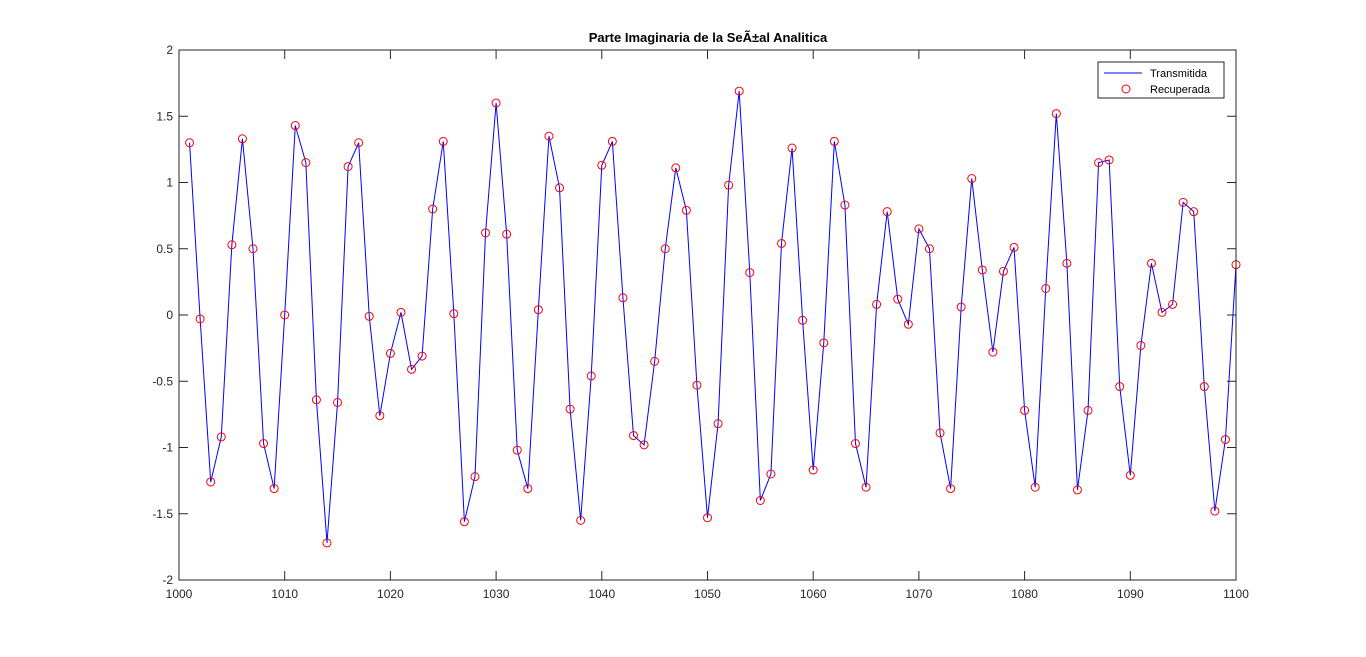 The height and width of the screenshot is (657, 1366). What do you see at coordinates (169, 183) in the screenshot?
I see `y-tick-label: 1` at bounding box center [169, 183].